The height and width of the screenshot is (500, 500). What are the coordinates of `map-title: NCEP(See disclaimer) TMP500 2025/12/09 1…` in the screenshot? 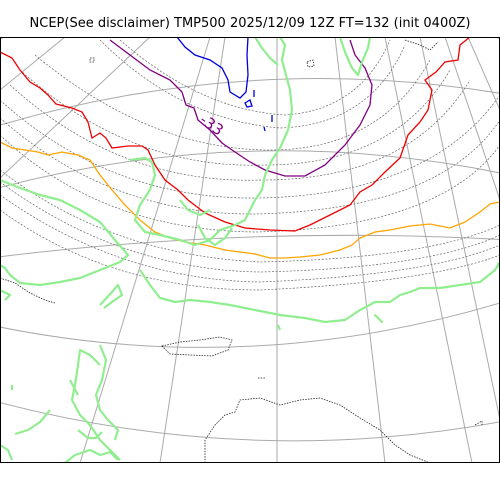 It's located at (250, 23).